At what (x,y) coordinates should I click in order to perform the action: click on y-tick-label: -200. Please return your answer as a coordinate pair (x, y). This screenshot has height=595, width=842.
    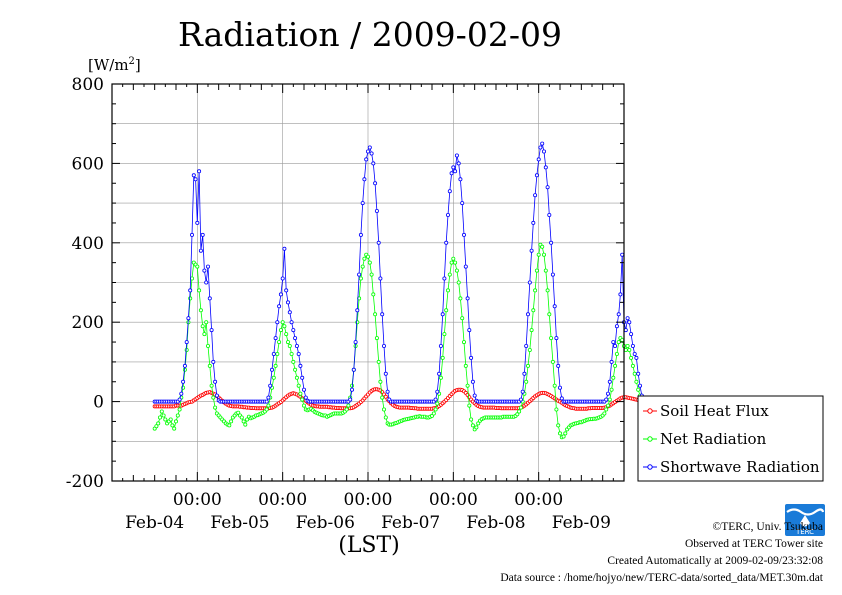
    Looking at the image, I should click on (85, 482).